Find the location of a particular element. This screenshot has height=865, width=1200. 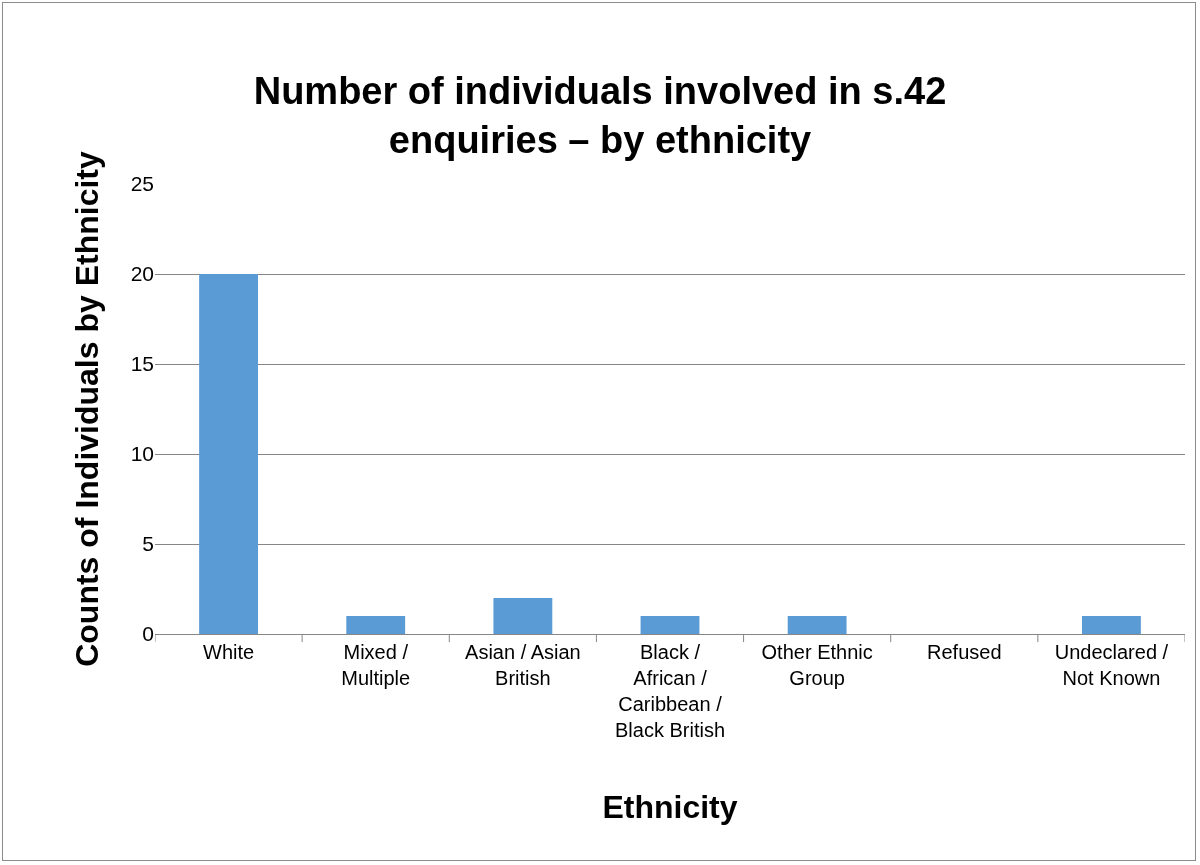

y-tick-label: 15 is located at coordinates (142, 364).